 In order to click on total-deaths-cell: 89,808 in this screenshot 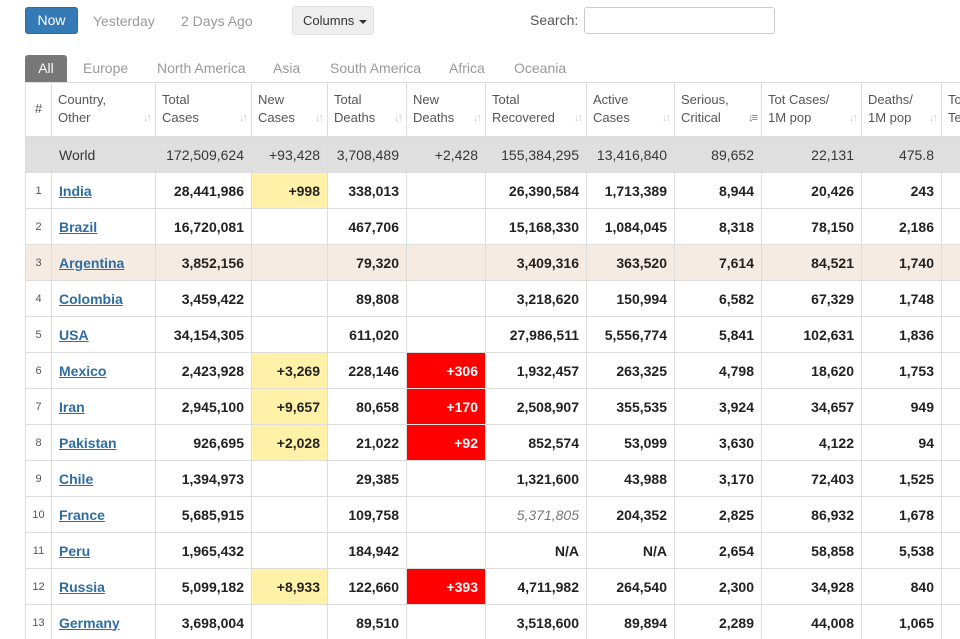, I will do `click(367, 298)`.